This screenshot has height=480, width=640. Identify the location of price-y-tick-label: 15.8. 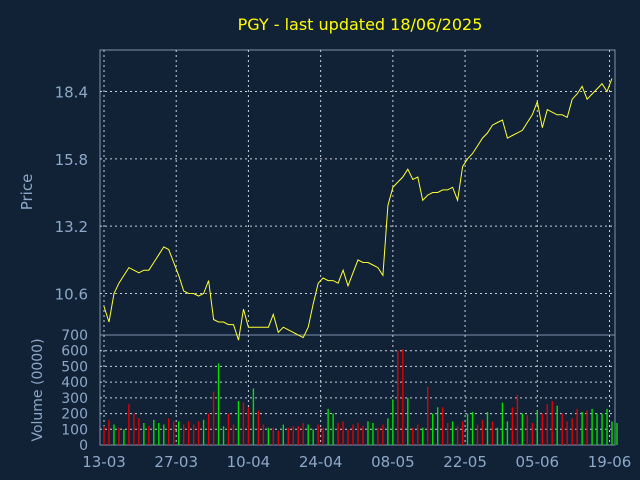
(71, 160).